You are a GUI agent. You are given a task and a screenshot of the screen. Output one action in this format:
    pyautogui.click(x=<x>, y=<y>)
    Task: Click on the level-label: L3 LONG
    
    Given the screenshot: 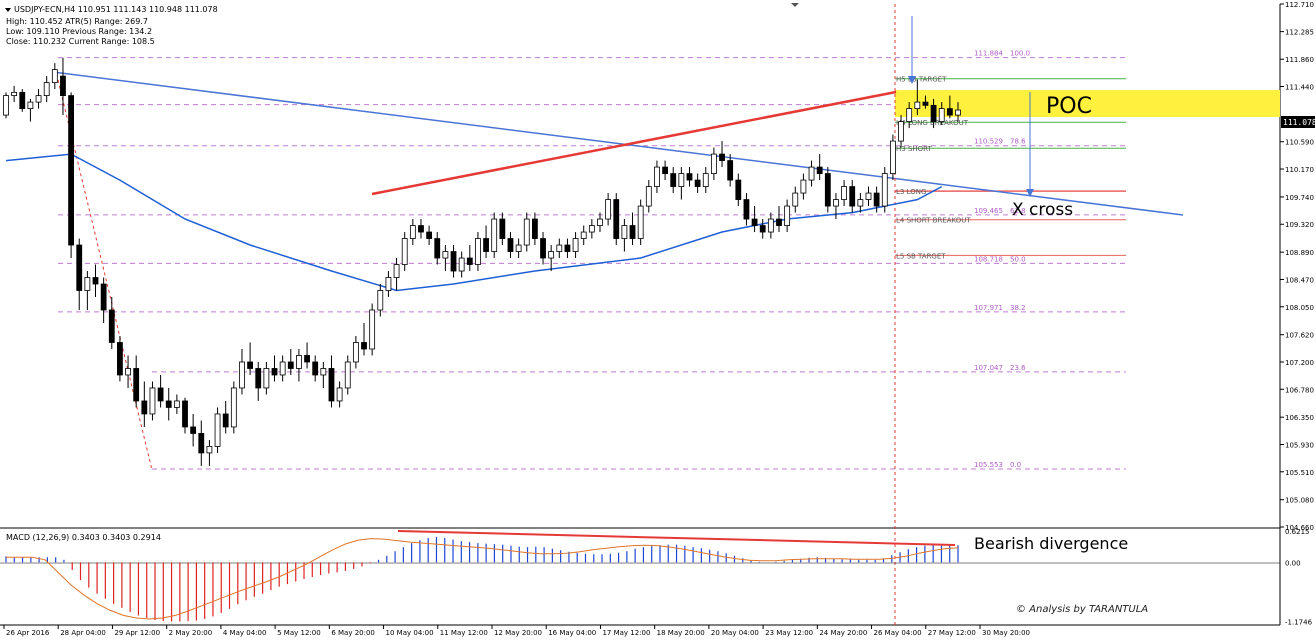 What is the action you would take?
    pyautogui.click(x=911, y=192)
    